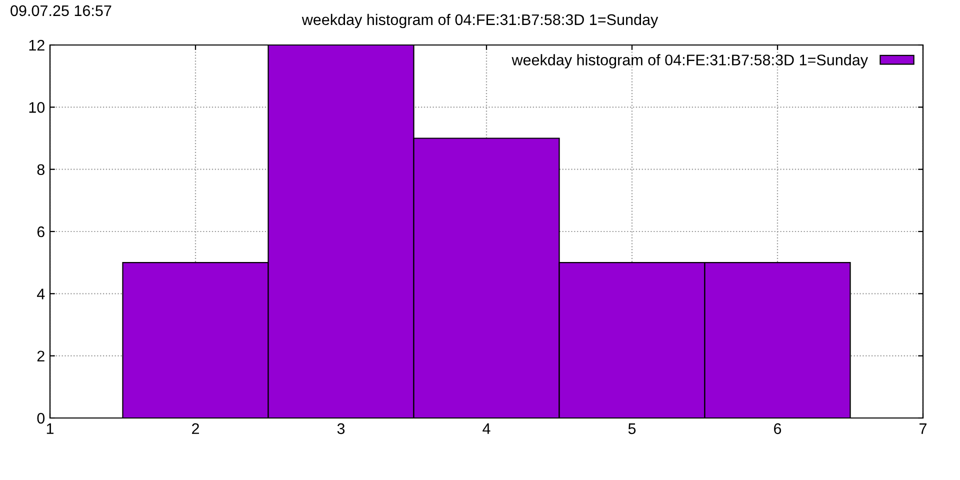 The height and width of the screenshot is (480, 960). Describe the element at coordinates (50, 428) in the screenshot. I see `x-tick-label: 1` at that location.